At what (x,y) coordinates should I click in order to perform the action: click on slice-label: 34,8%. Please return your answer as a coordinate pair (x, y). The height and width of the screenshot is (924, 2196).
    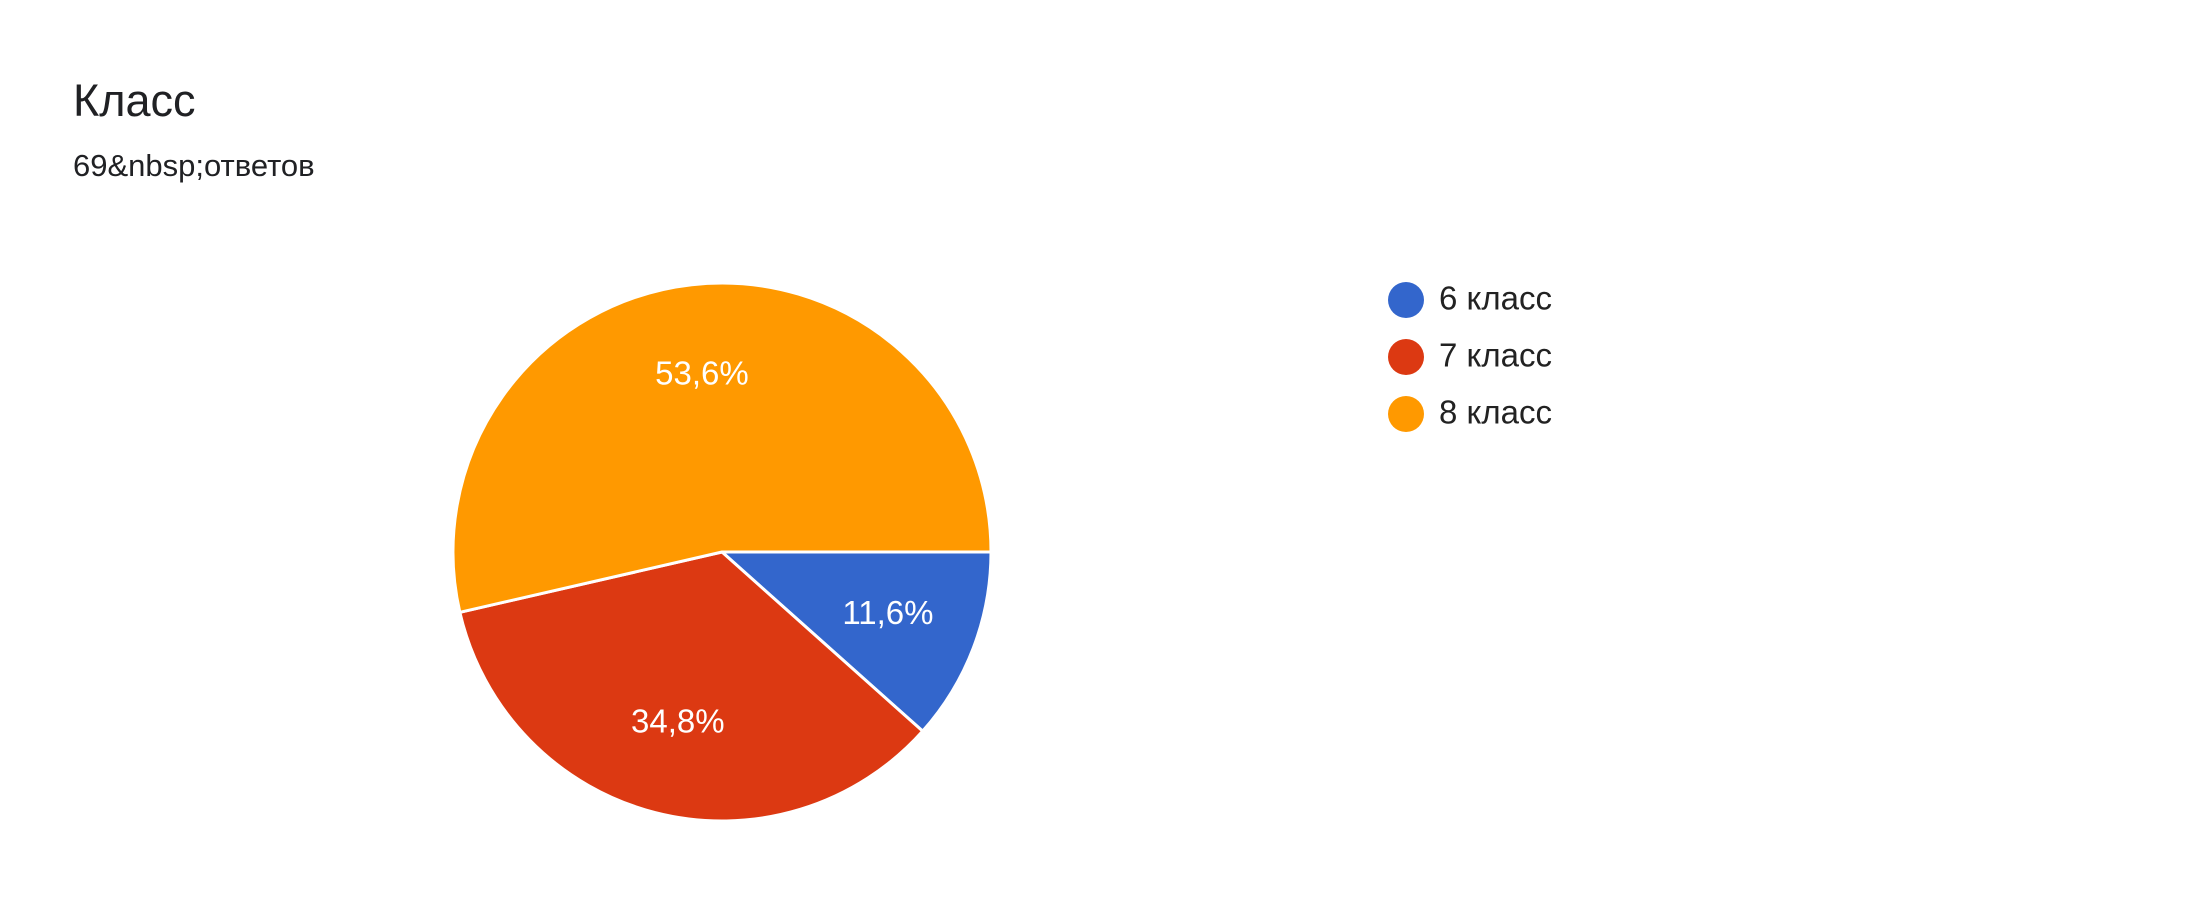
    Looking at the image, I should click on (678, 721).